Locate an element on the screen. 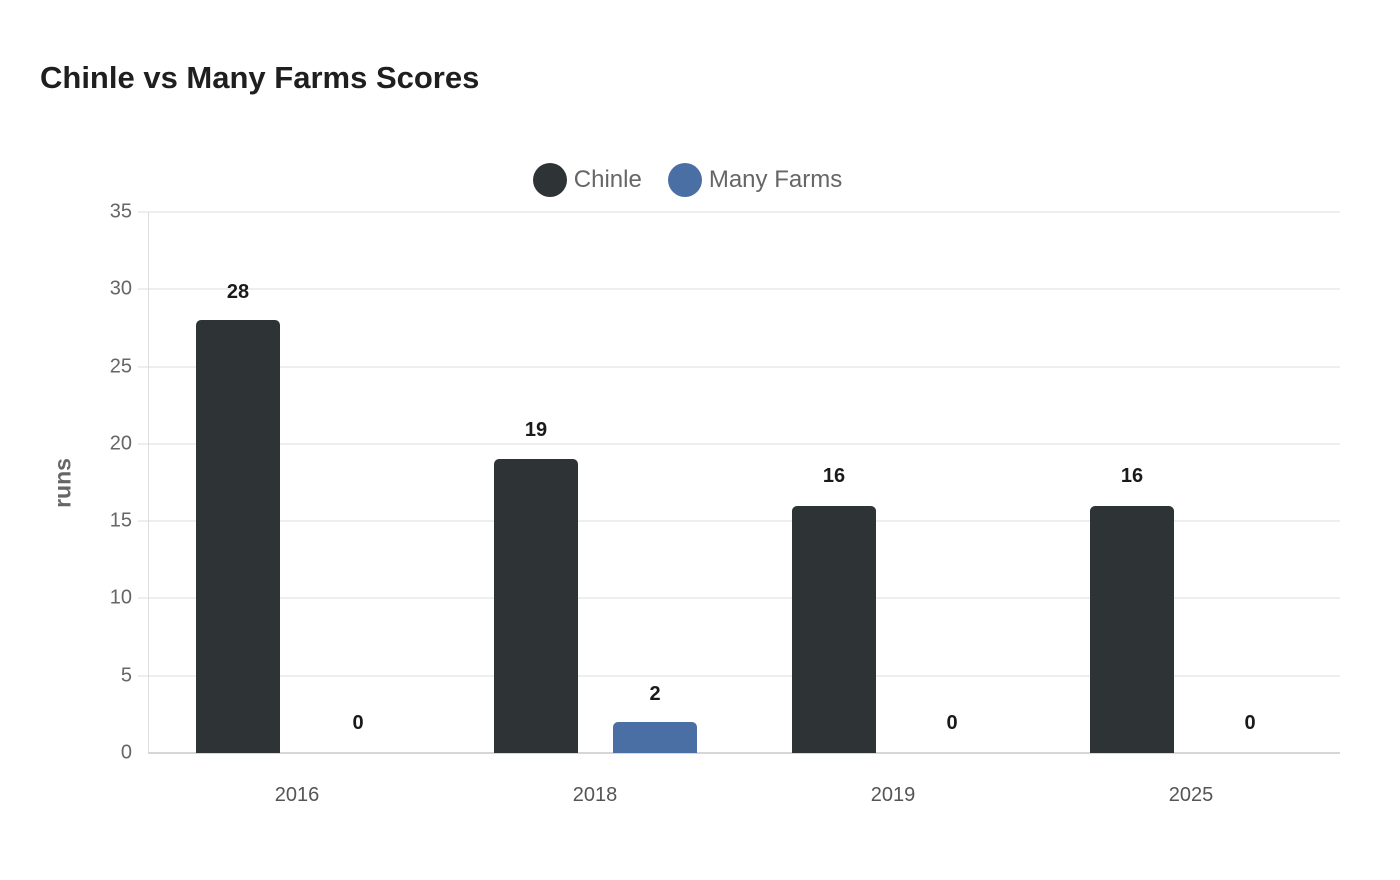 The width and height of the screenshot is (1400, 880). bar-many-farms-2018 is located at coordinates (655, 737).